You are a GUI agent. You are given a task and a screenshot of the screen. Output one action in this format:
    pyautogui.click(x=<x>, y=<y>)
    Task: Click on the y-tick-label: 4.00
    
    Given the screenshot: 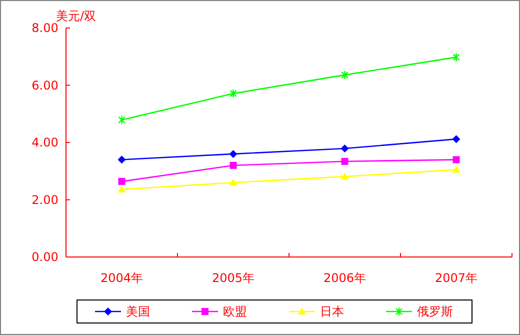 What is the action you would take?
    pyautogui.click(x=45, y=143)
    